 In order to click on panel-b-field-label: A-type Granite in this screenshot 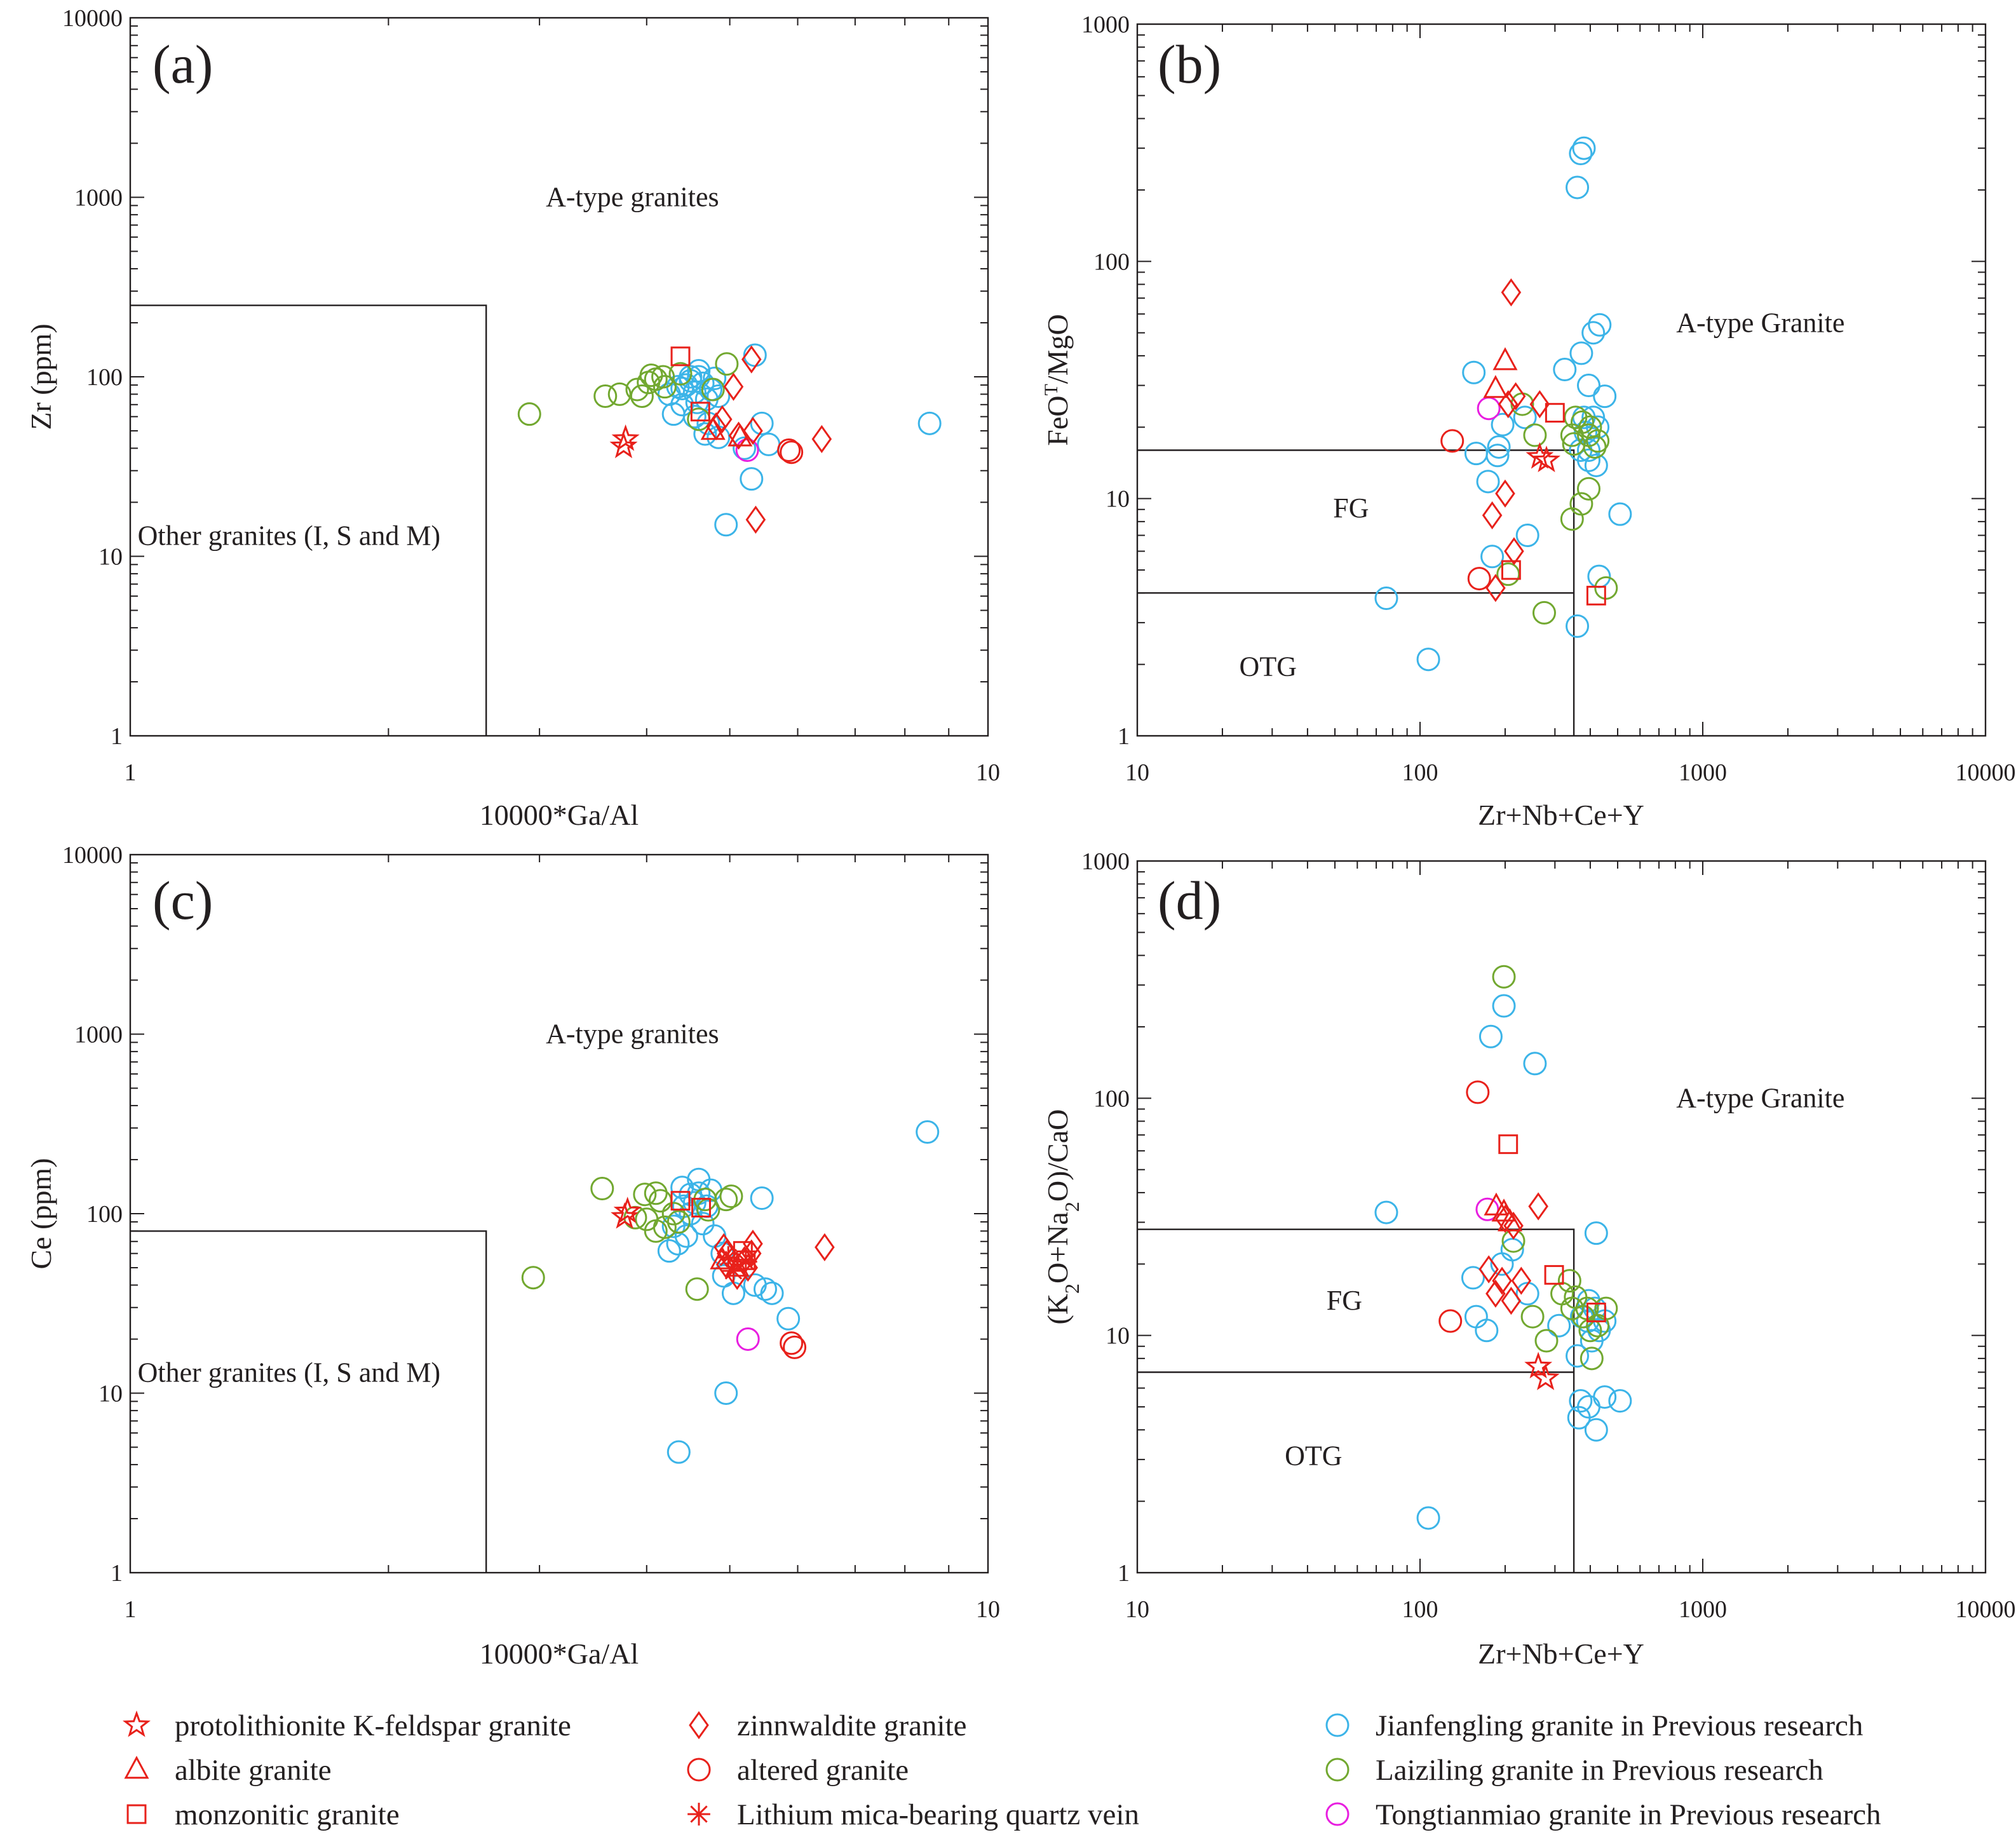, I will do `click(1760, 322)`.